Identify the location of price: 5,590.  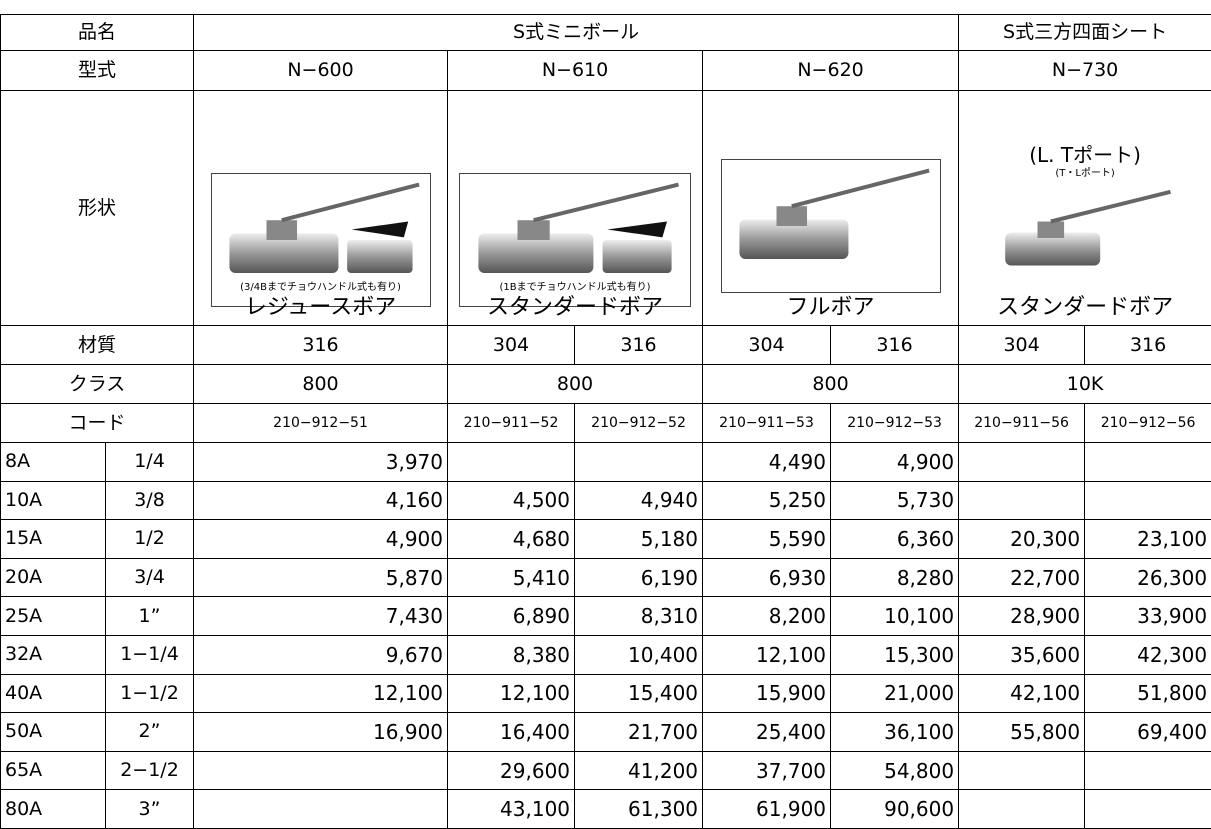
(767, 539).